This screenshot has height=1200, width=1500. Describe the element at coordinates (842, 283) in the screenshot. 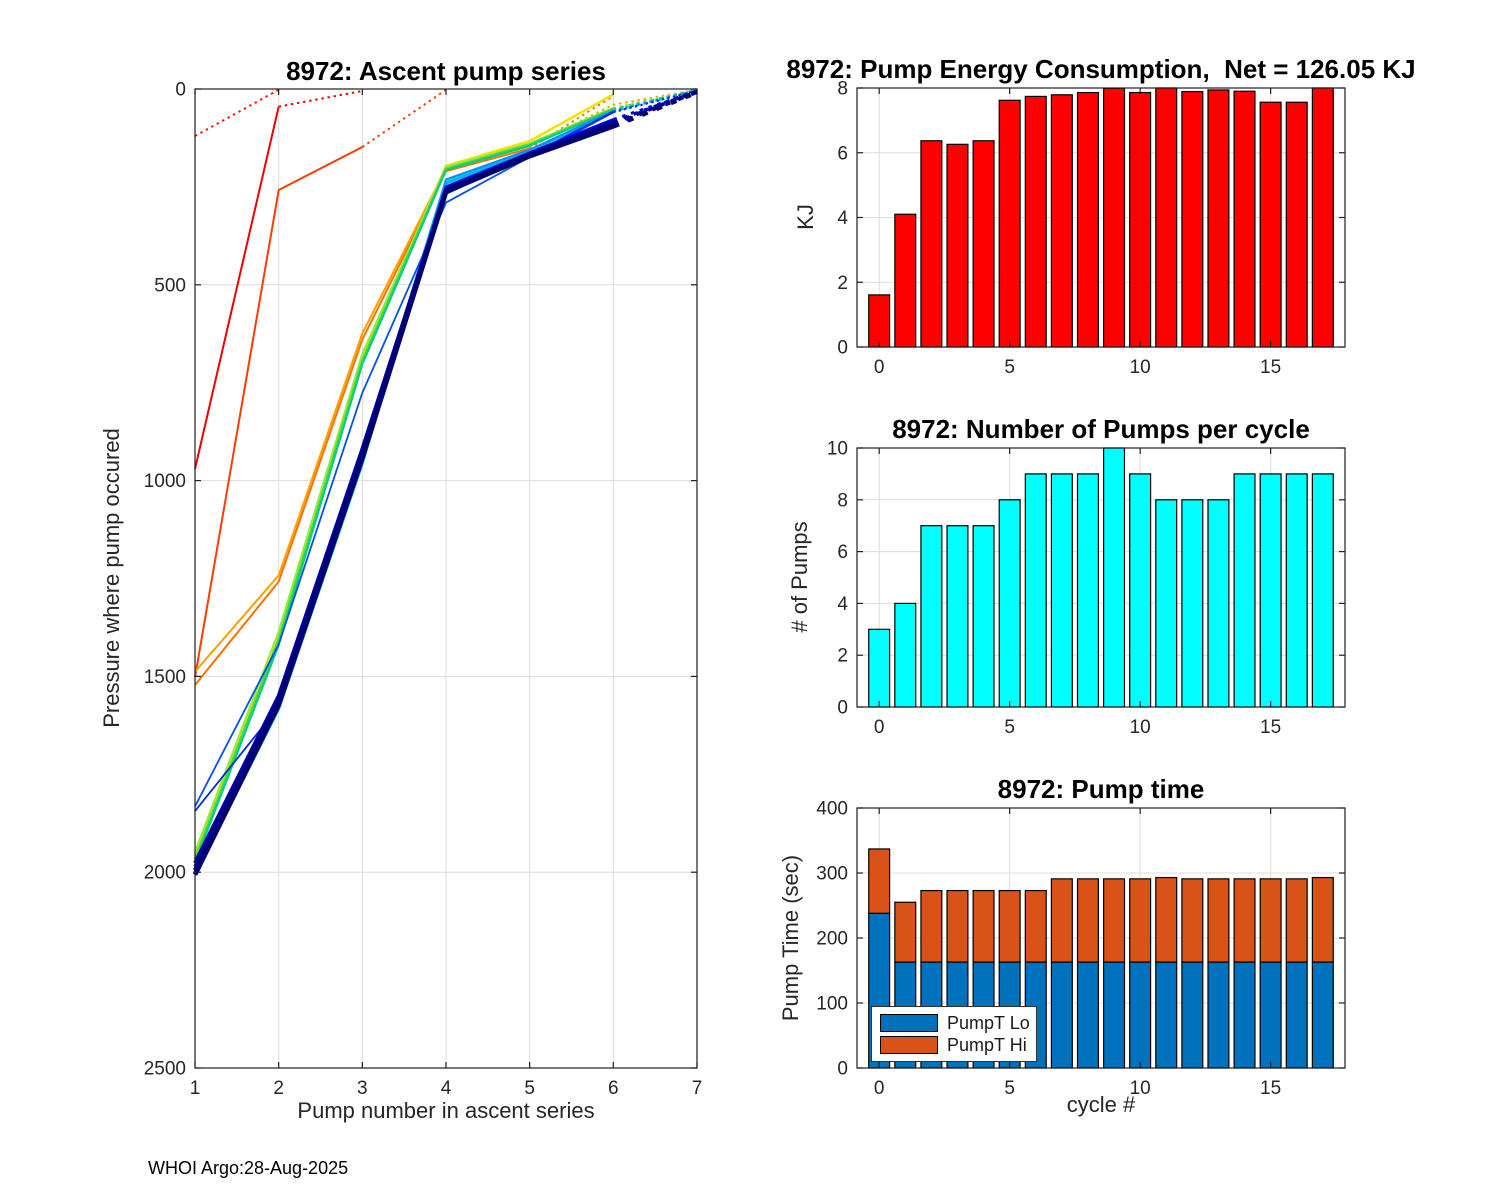

I see `pump-energy-ytick-2: 2` at that location.